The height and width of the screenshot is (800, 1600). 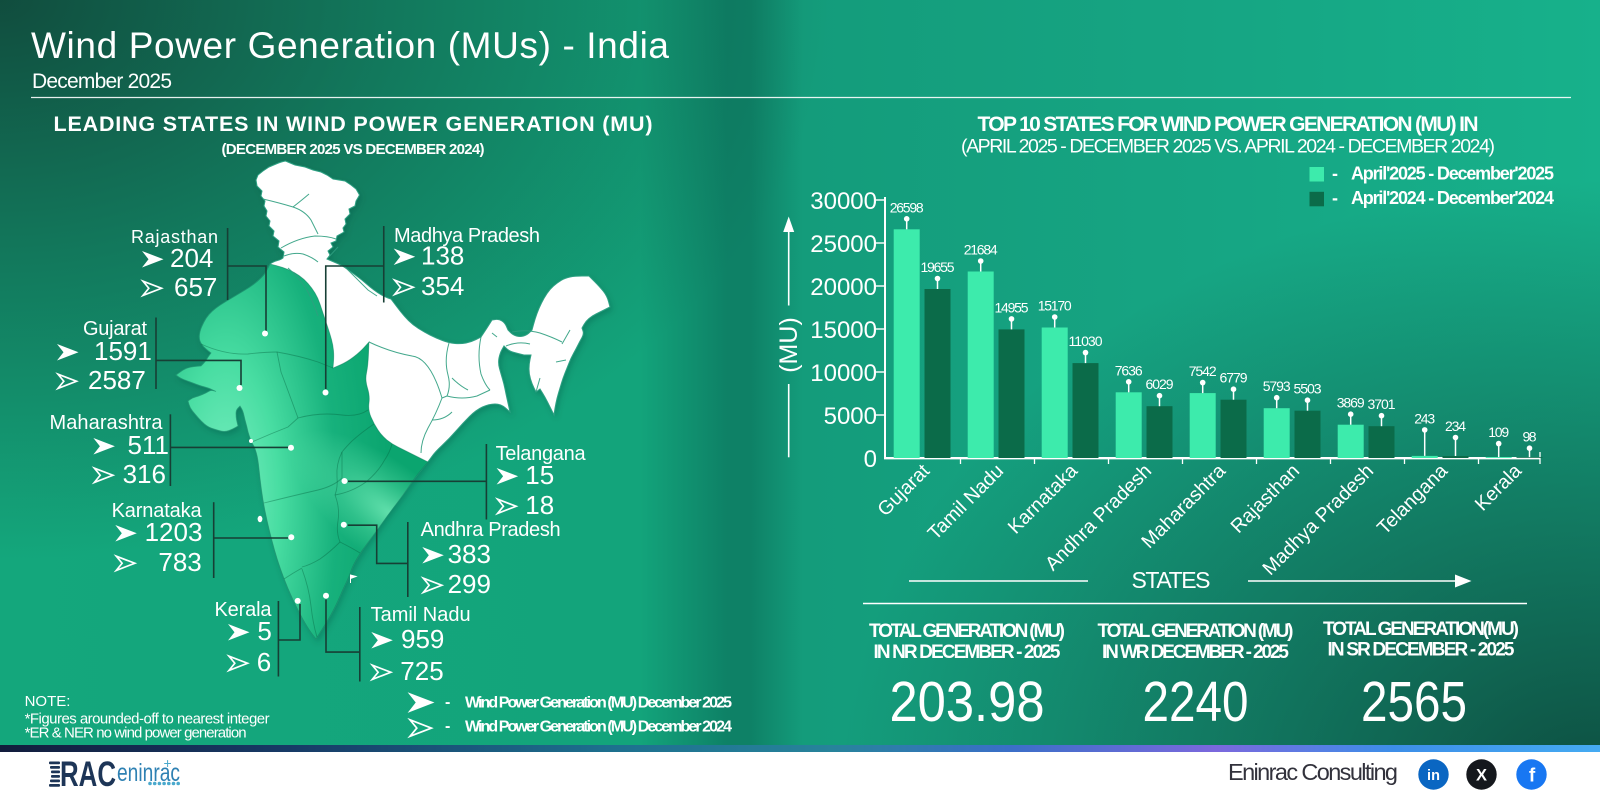 What do you see at coordinates (421, 615) in the screenshot?
I see `svg-text: Tamil Nadu` at bounding box center [421, 615].